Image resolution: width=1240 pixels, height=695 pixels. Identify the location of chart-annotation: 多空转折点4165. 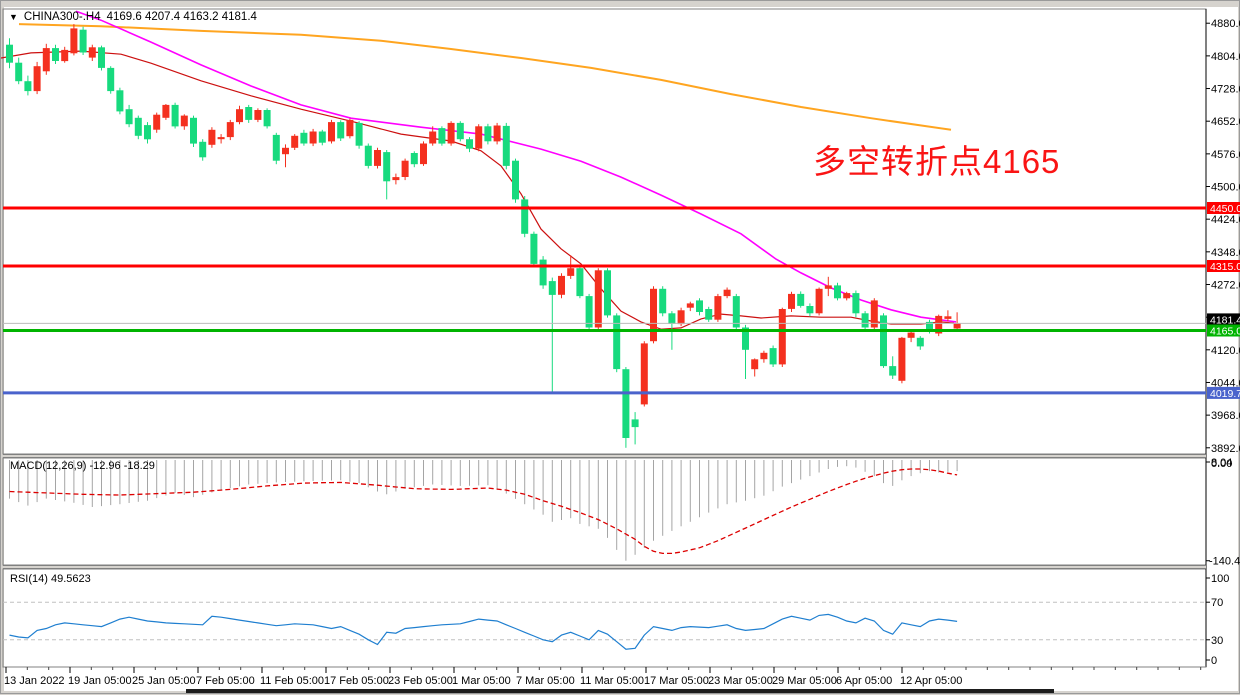
(937, 161).